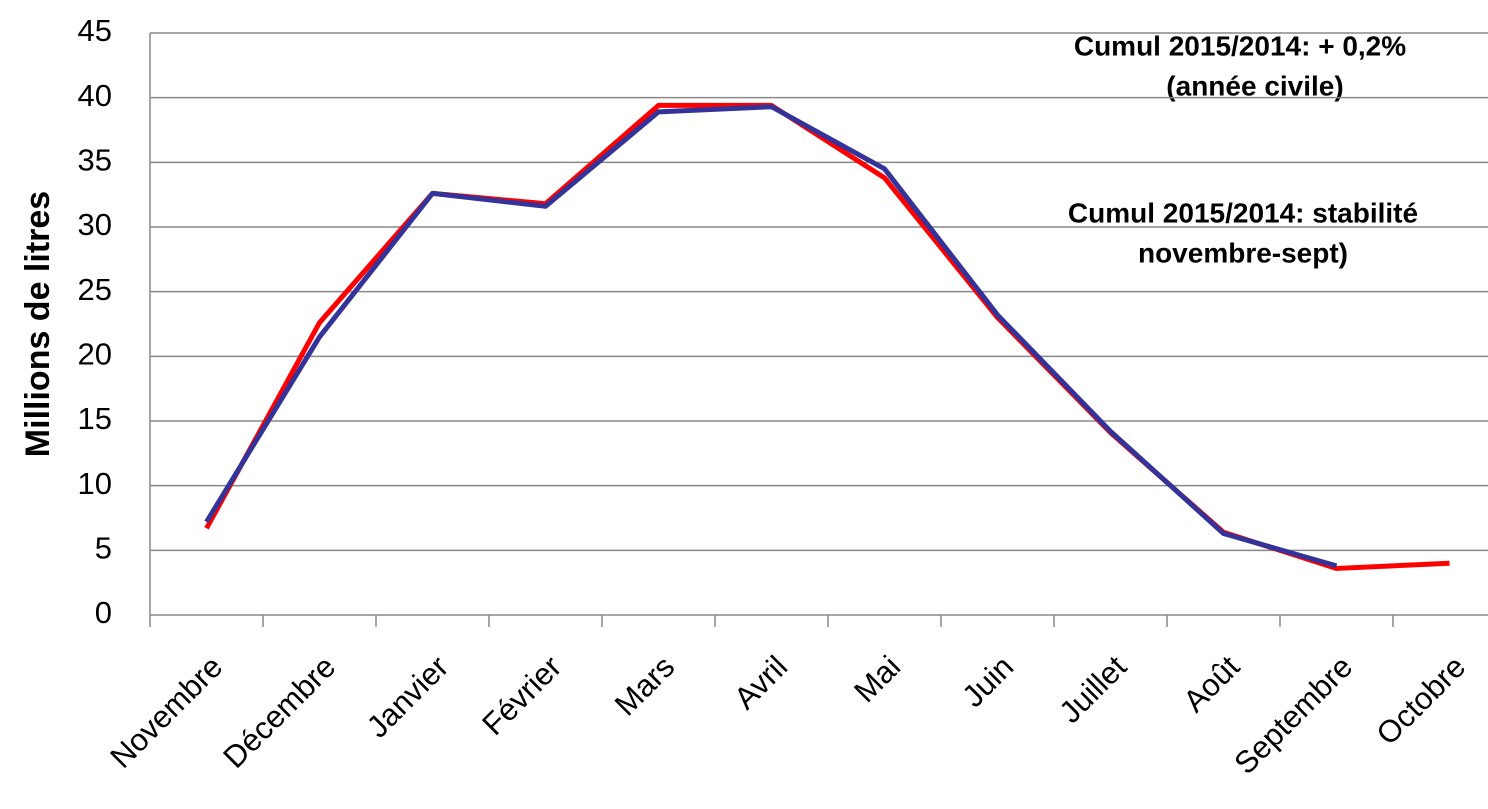 The width and height of the screenshot is (1488, 809). Describe the element at coordinates (1243, 252) in the screenshot. I see `annotation: novembre-sept)` at that location.